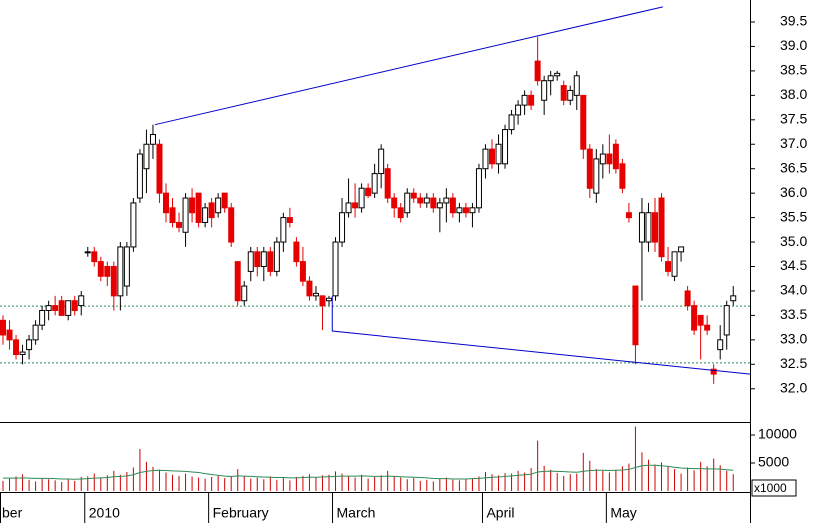 Image resolution: width=817 pixels, height=523 pixels. I want to click on x-tick-label: March, so click(356, 513).